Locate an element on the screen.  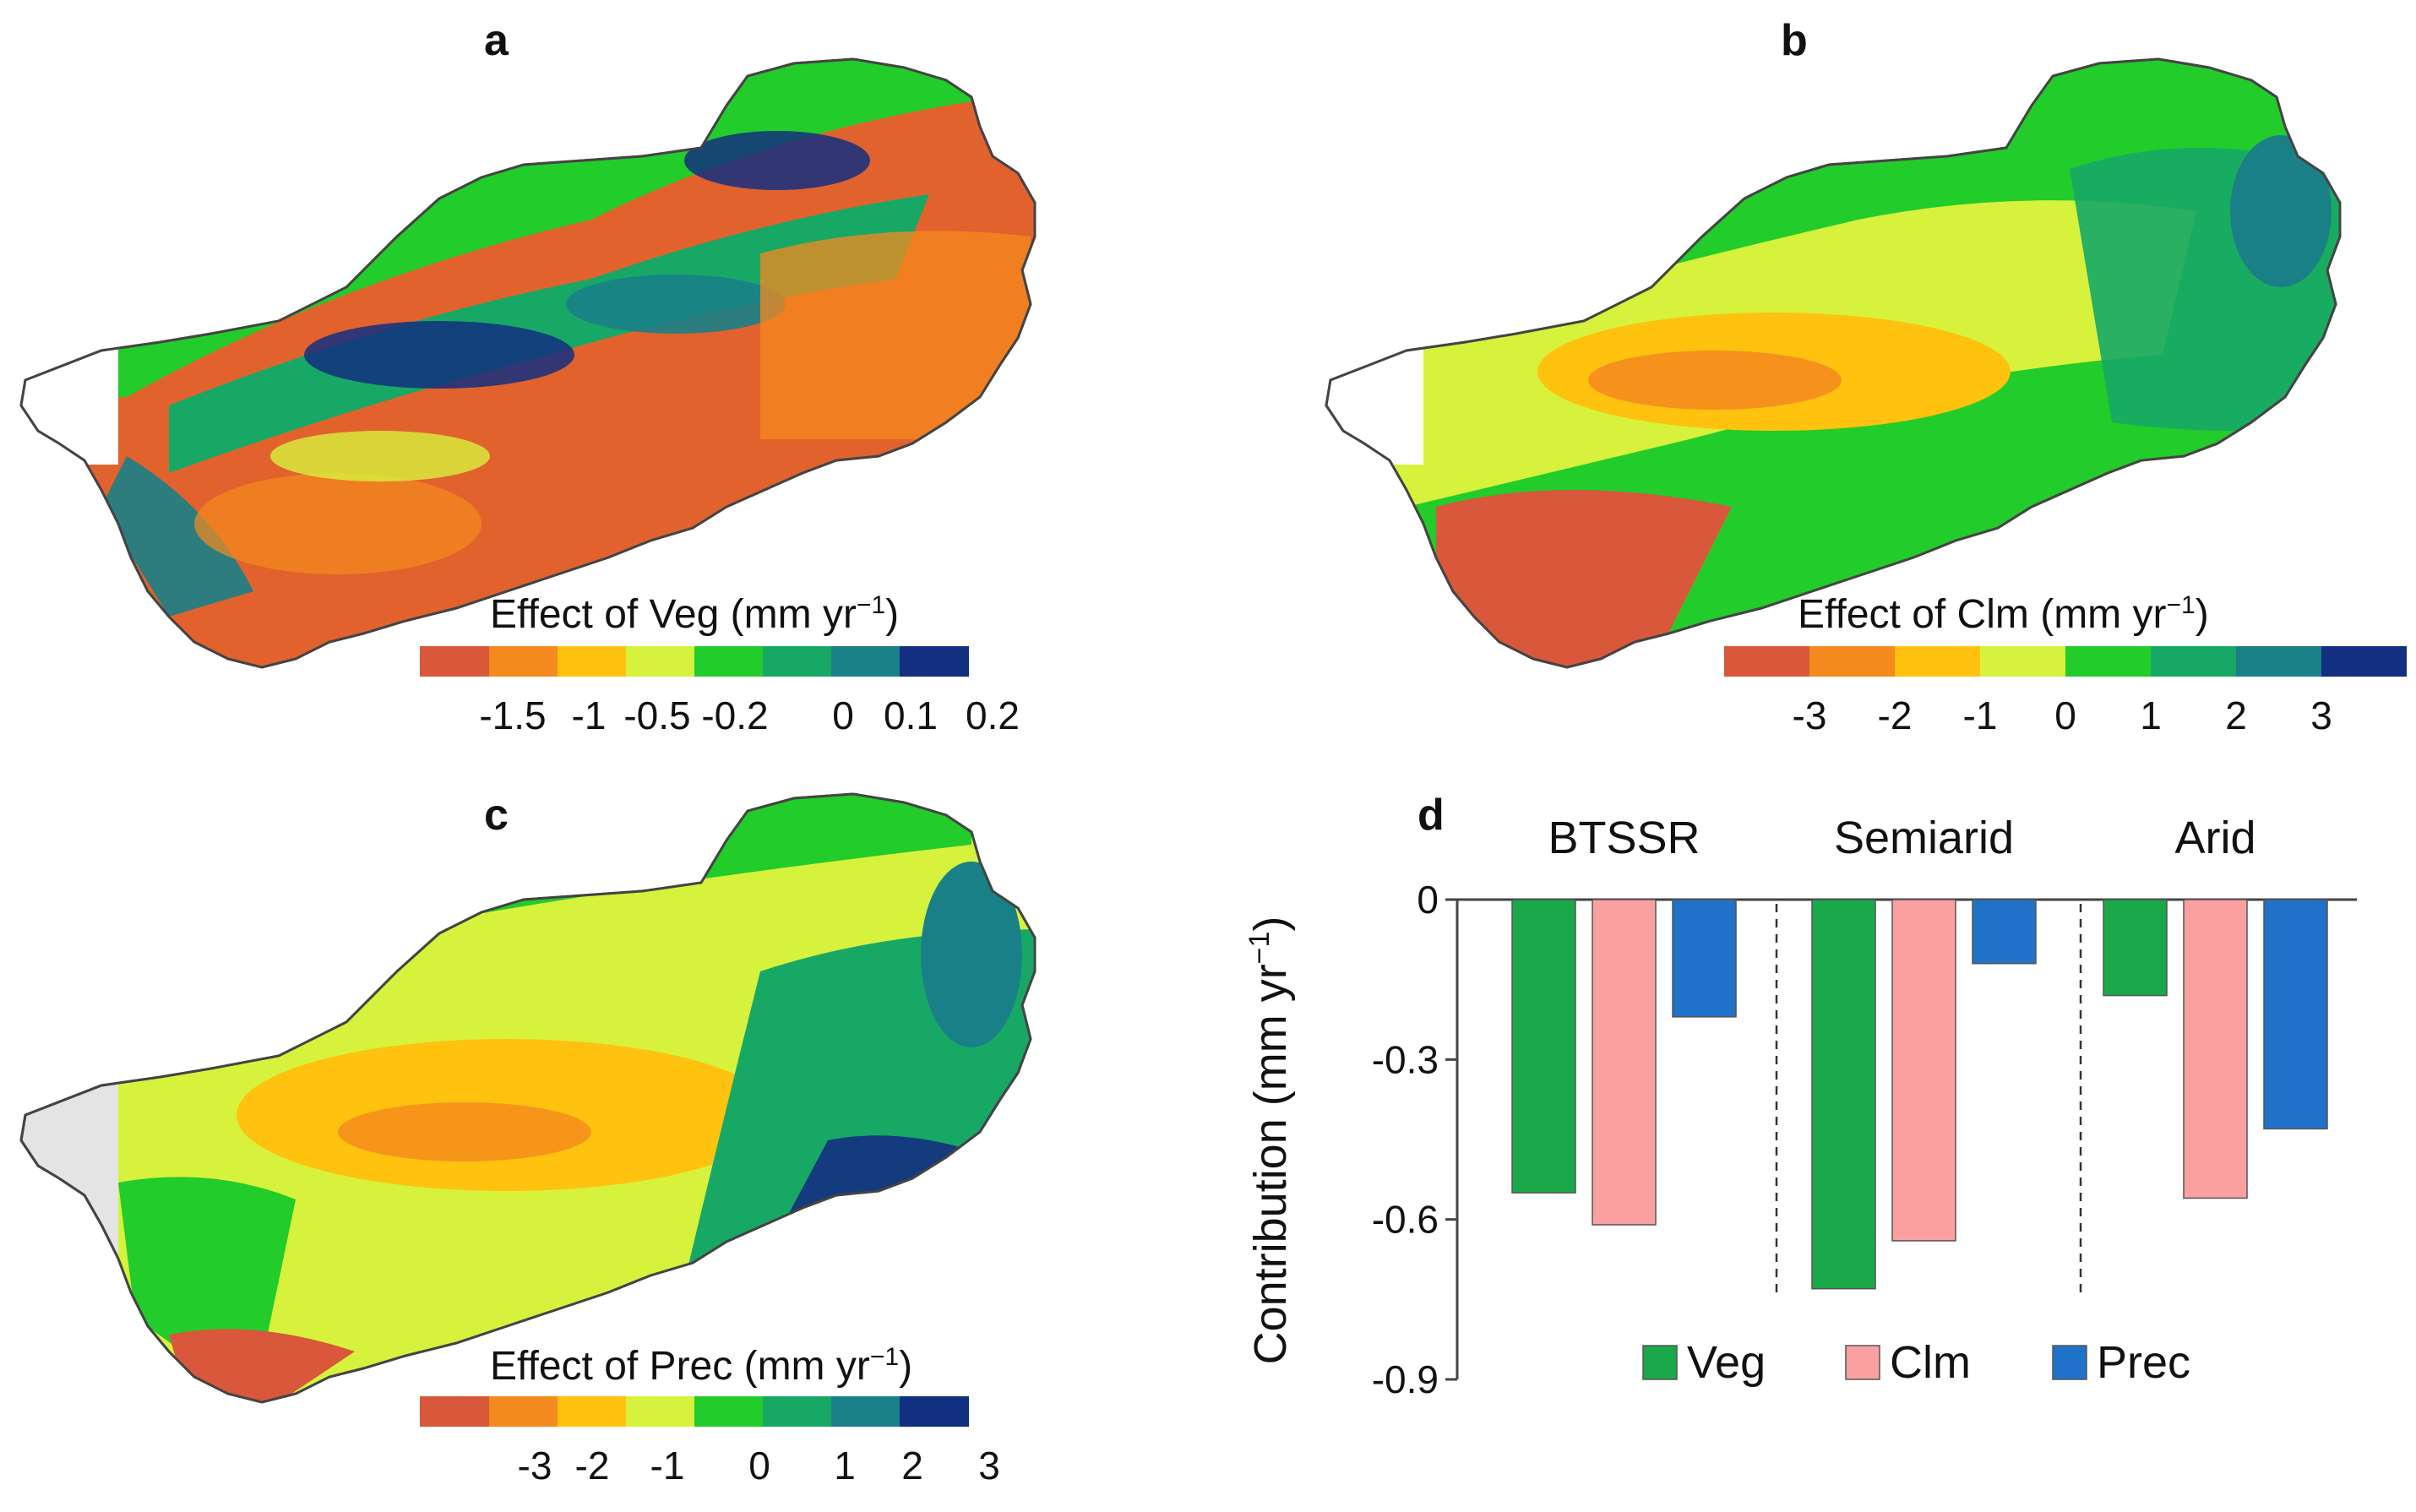
category-label: Arid is located at coordinates (2215, 838).